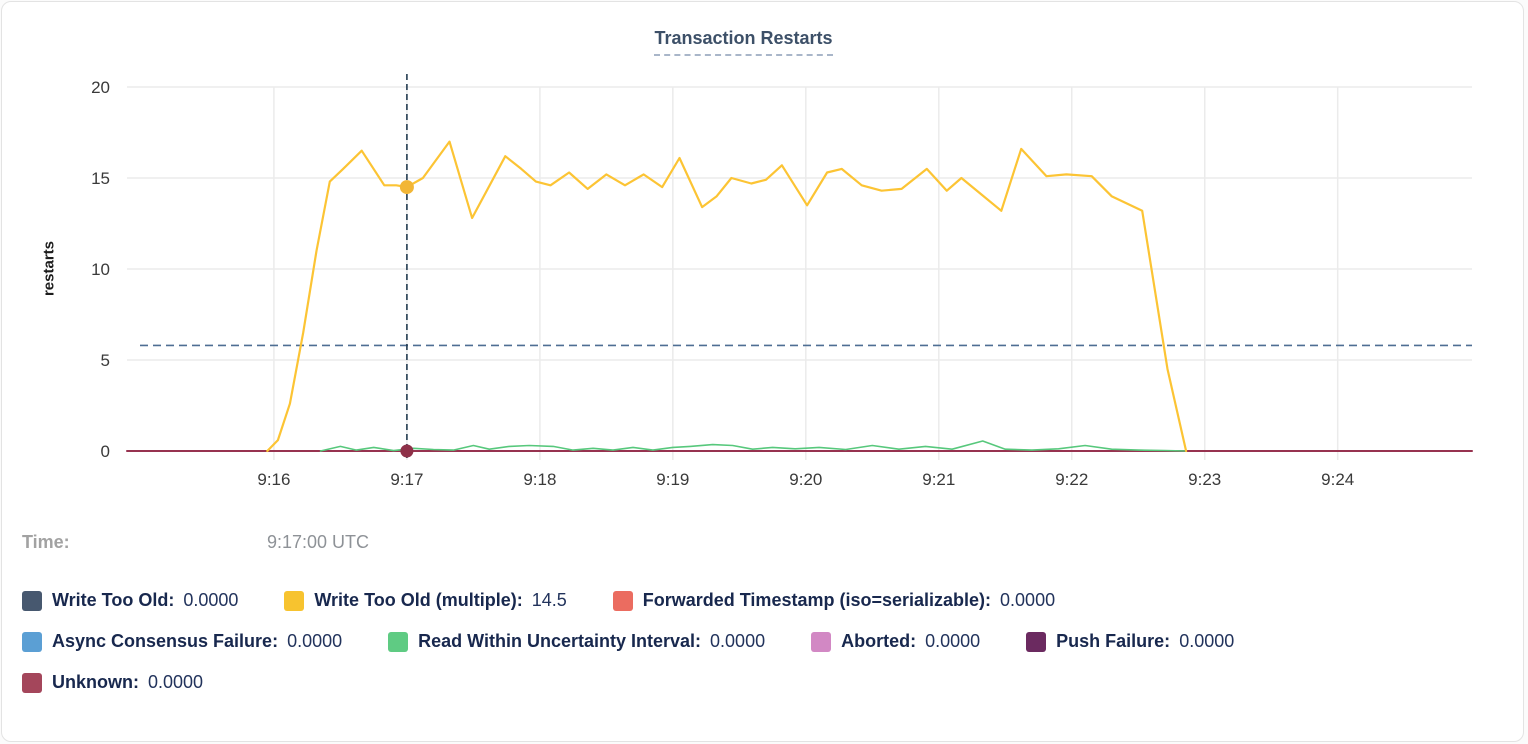 Image resolution: width=1528 pixels, height=744 pixels. I want to click on legend-label: Aborted:, so click(879, 641).